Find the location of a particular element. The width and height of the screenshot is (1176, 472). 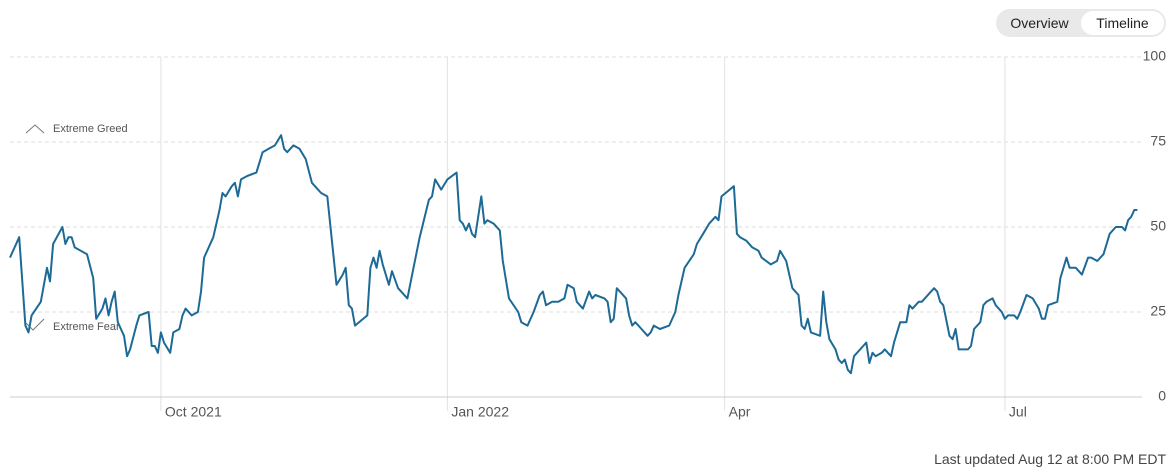

y-tick-label: 75 is located at coordinates (1158, 141).